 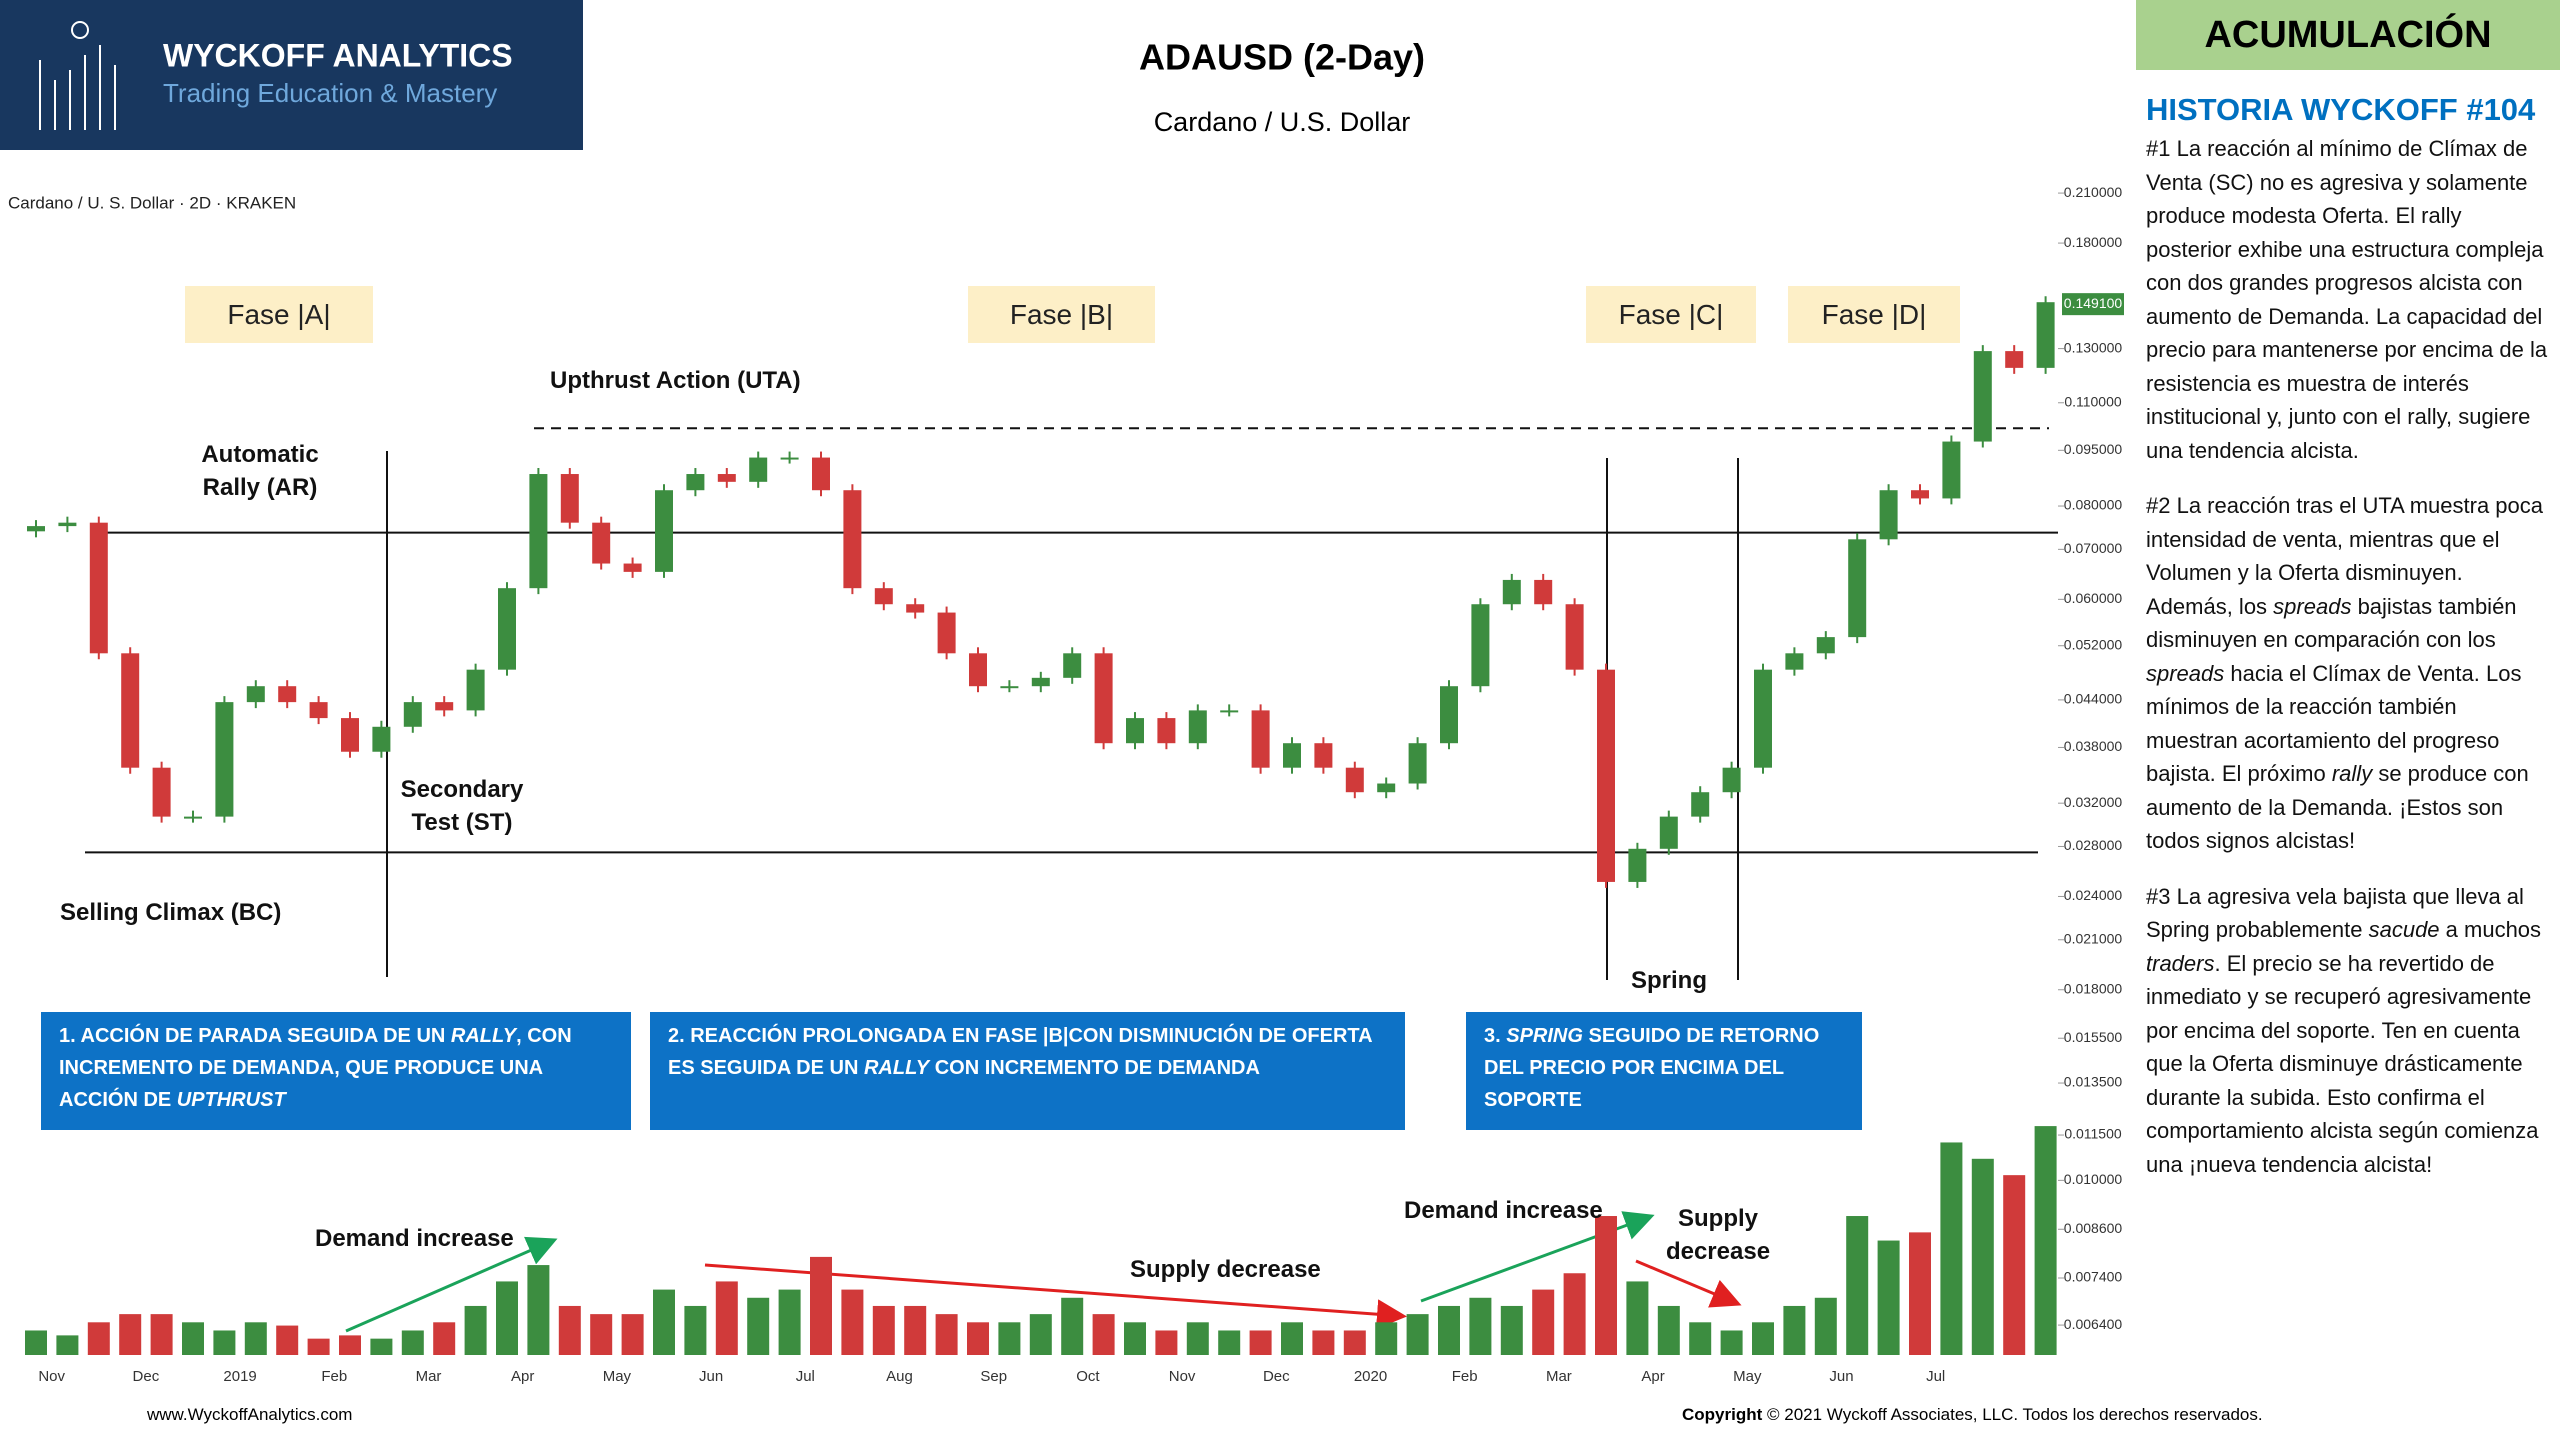 I want to click on x-tick-label: Nov, so click(x=1182, y=1376).